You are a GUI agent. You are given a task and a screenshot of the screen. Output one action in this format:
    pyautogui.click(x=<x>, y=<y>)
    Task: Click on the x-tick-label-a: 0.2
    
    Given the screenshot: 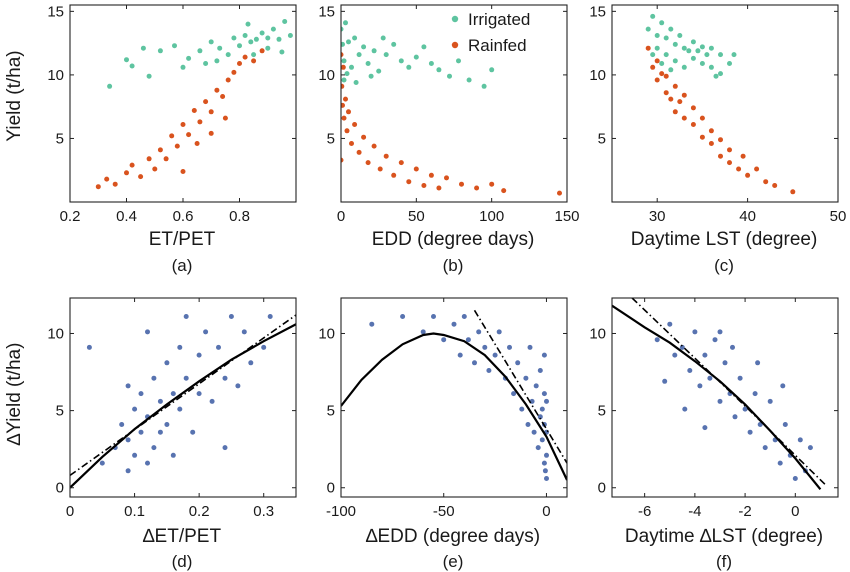 What is the action you would take?
    pyautogui.click(x=70, y=216)
    